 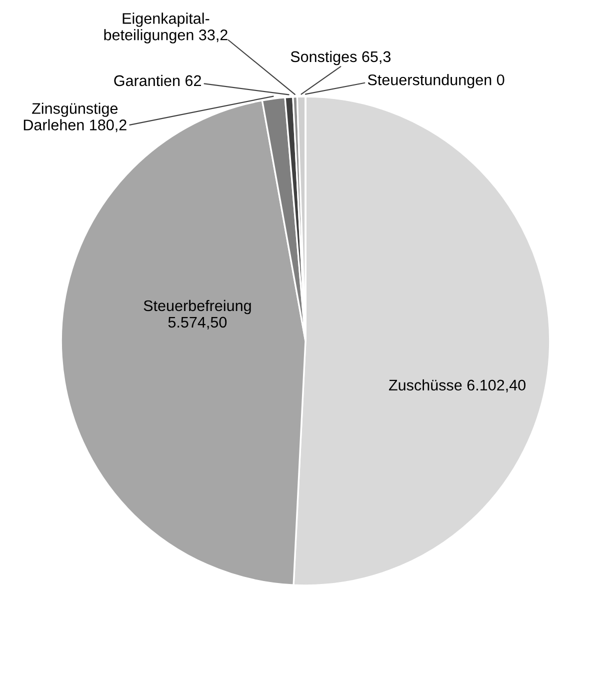 What do you see at coordinates (197, 323) in the screenshot?
I see `data-label: 5.574,50` at bounding box center [197, 323].